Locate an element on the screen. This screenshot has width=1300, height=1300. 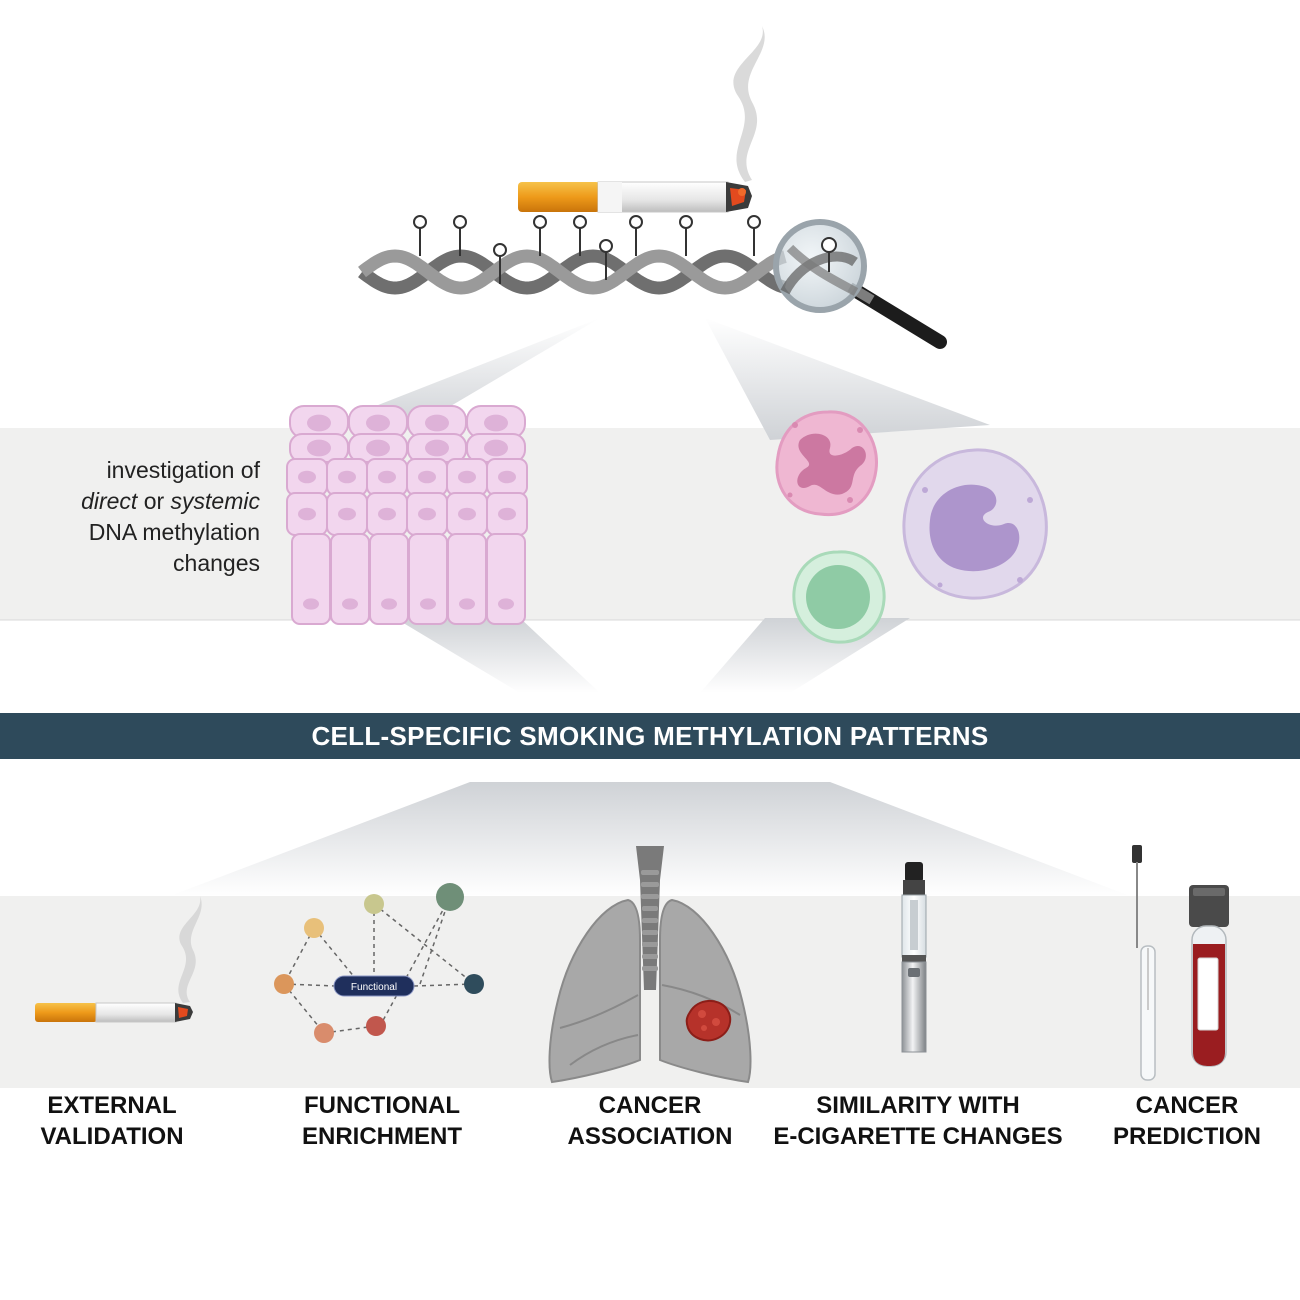
caption-line: SIMILARITY WITH is located at coordinates (918, 1105).